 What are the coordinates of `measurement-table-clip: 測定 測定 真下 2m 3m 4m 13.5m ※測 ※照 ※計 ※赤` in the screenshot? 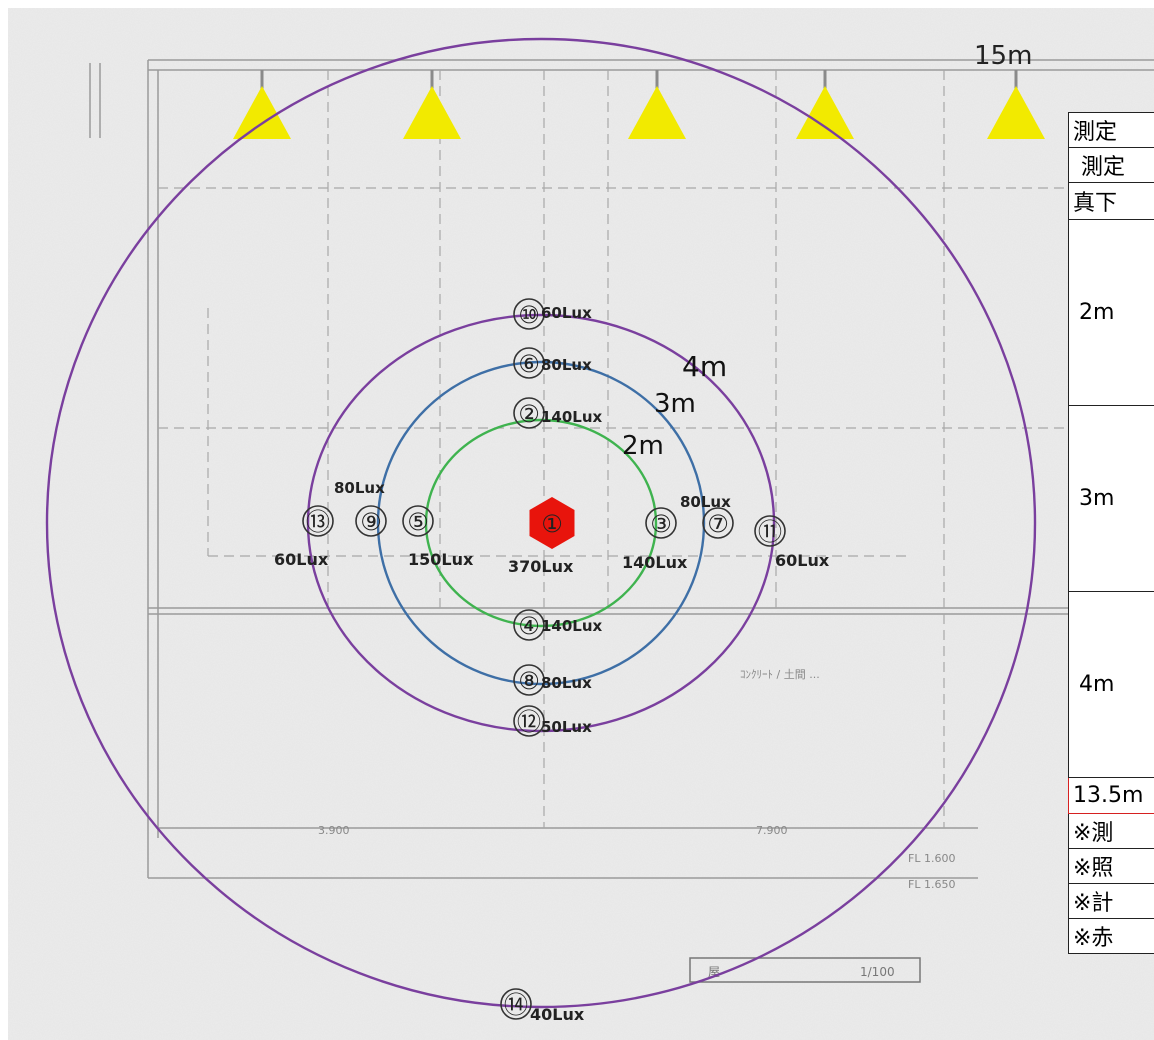 It's located at (1111, 576).